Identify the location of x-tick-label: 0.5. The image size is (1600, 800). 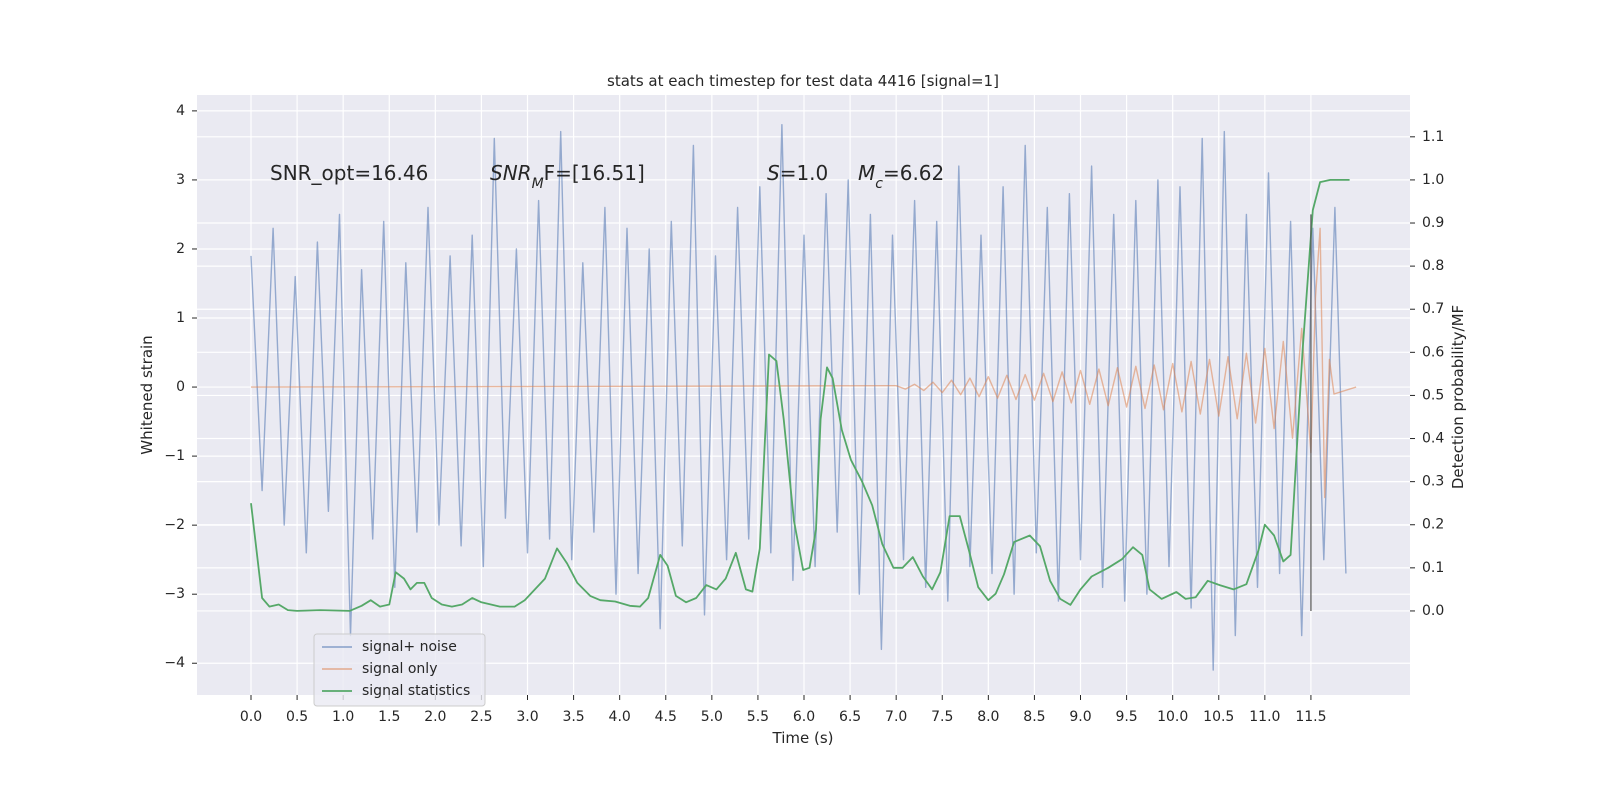
(297, 717).